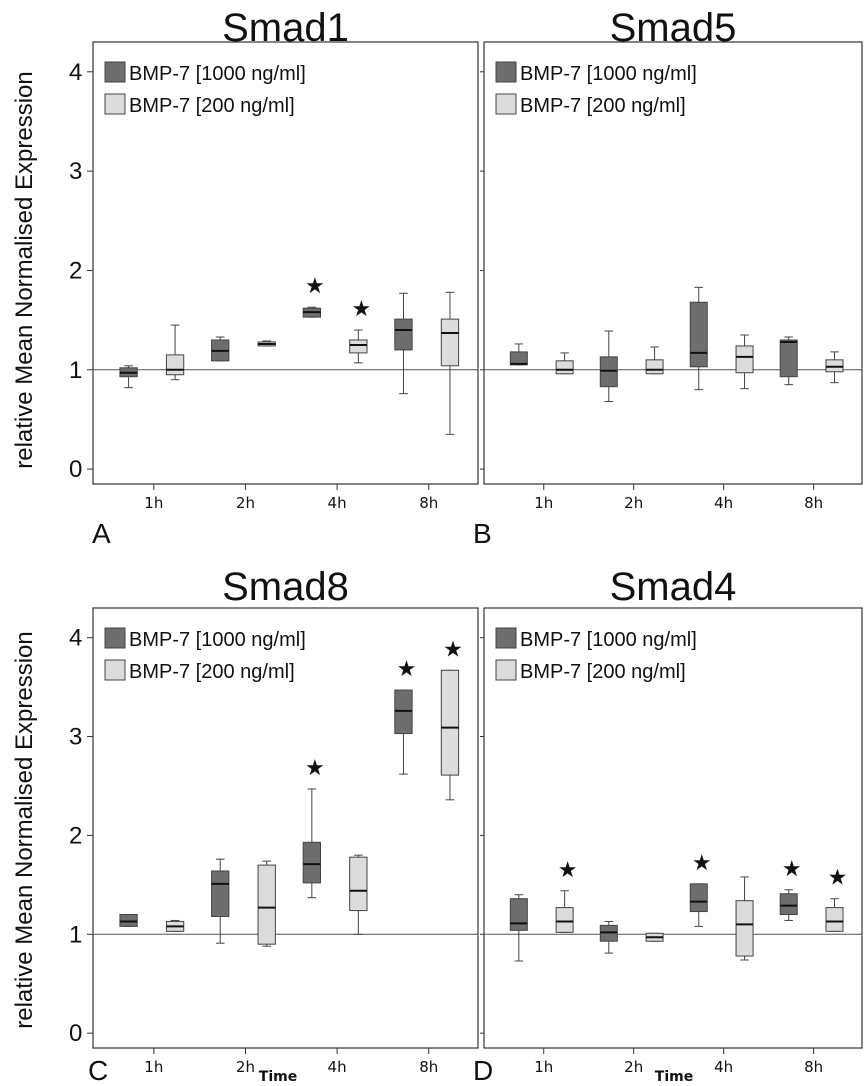 This screenshot has height=1086, width=866. I want to click on panel-letter: D, so click(483, 1070).